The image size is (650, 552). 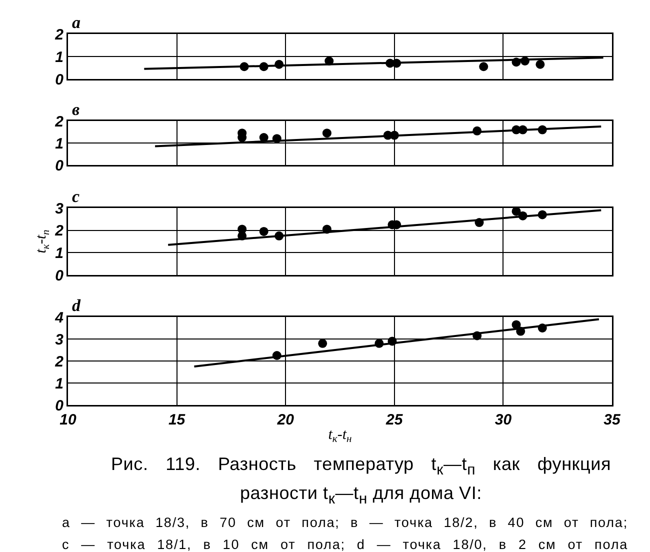 I want to click on text: a — точка 18/3, в 70 см от пола; в — точка 18/2, в 40 см от пола;, so click(x=345, y=523).